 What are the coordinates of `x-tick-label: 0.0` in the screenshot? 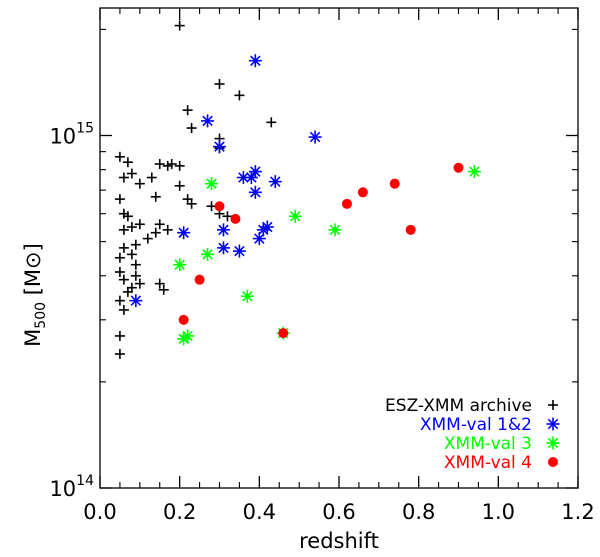 It's located at (99, 512).